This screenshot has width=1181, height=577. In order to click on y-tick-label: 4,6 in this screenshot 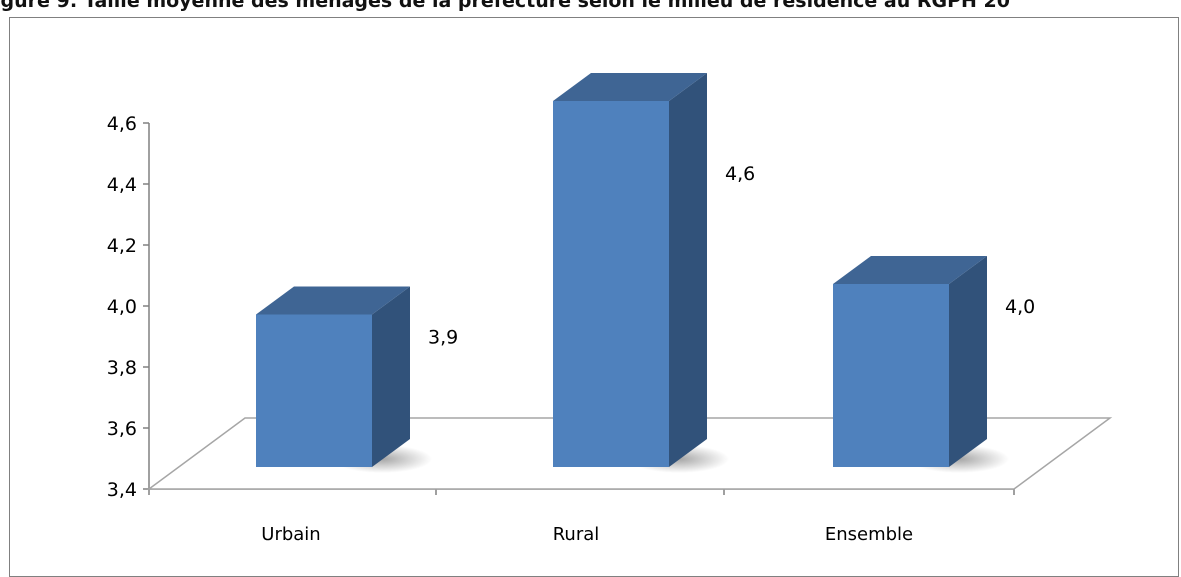, I will do `click(122, 124)`.